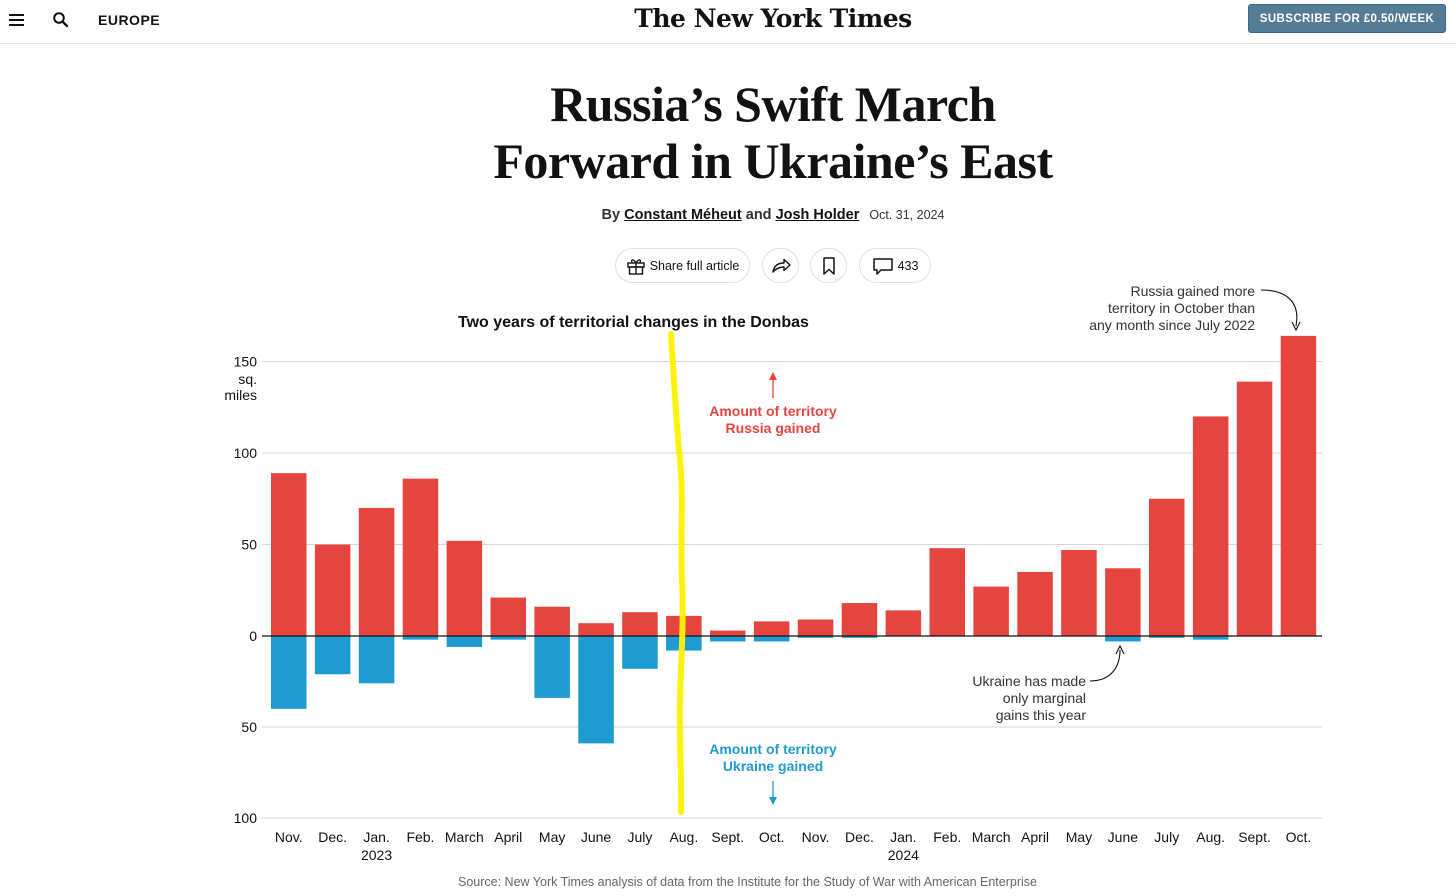 This screenshot has height=896, width=1456. Describe the element at coordinates (773, 766) in the screenshot. I see `ukraine-gained-label: Ukraine gained` at that location.